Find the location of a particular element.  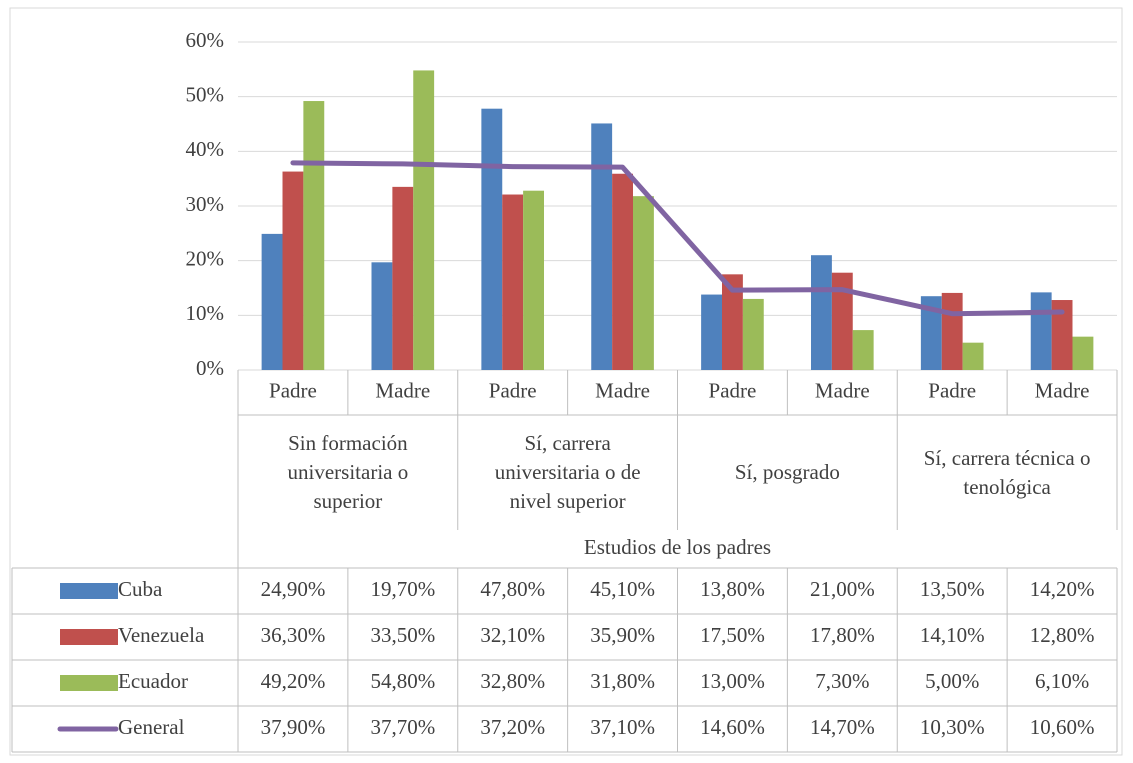

table-value: 32,10% is located at coordinates (512, 635).